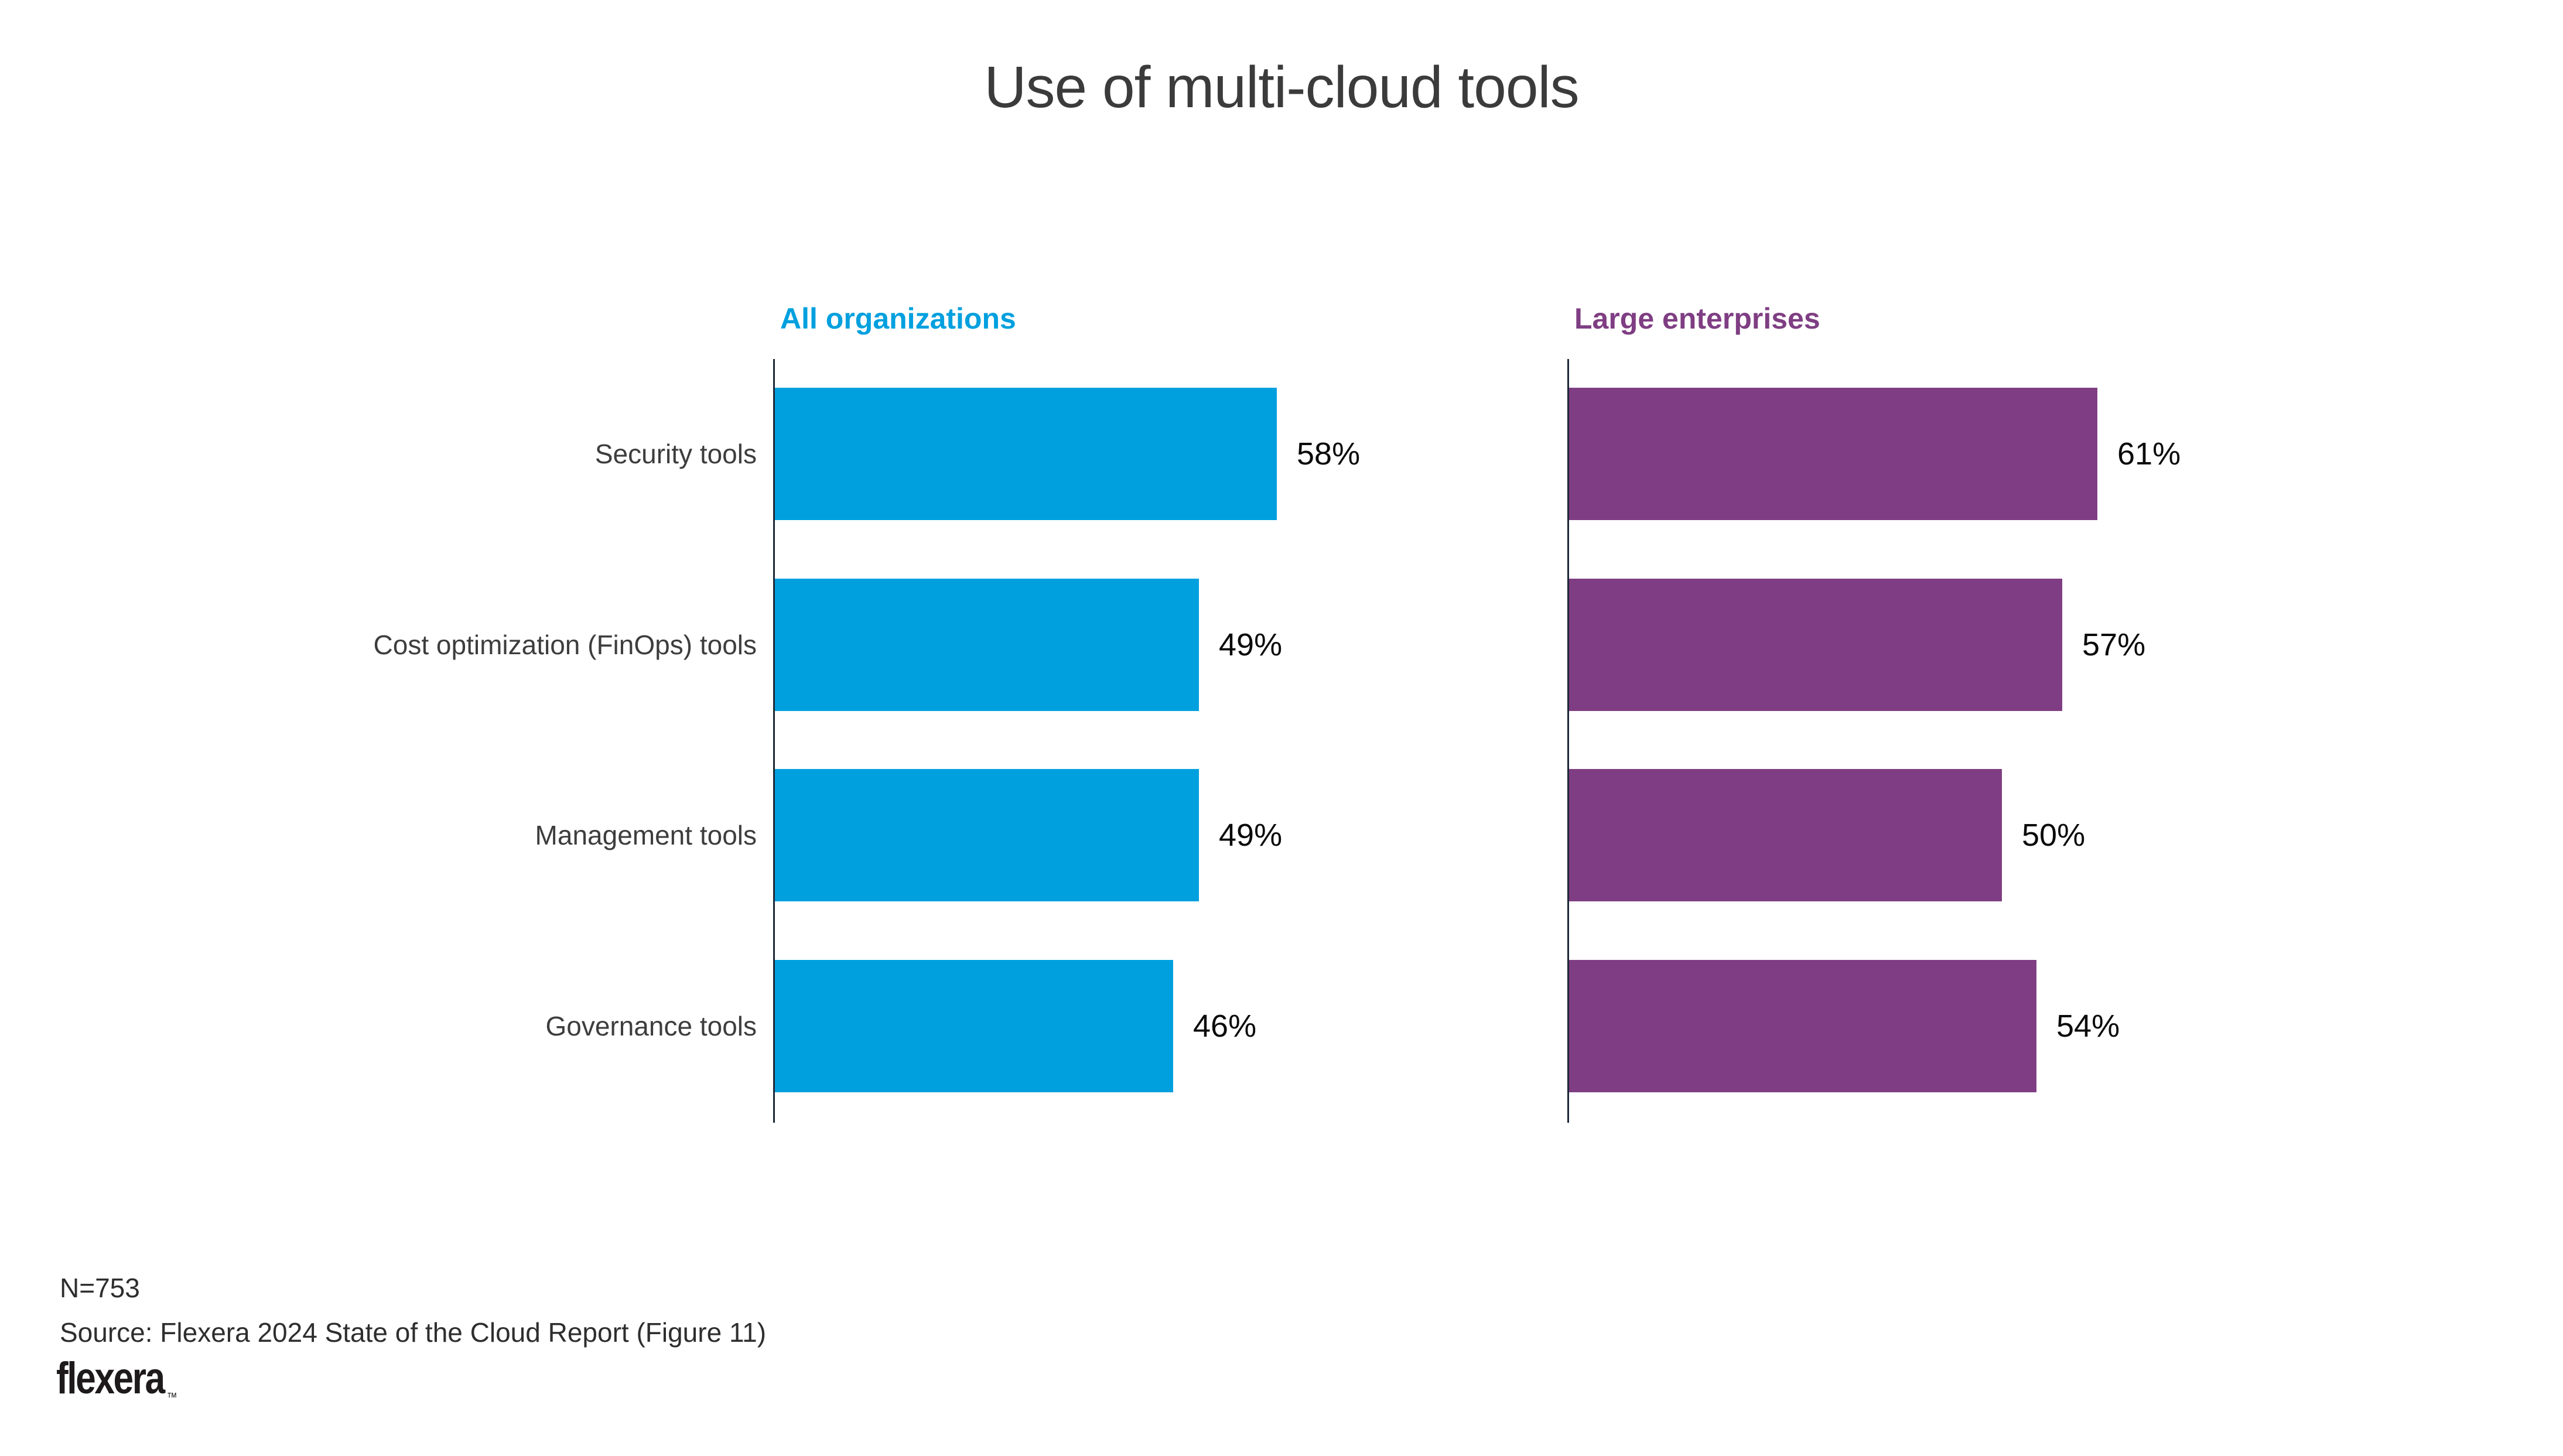  Describe the element at coordinates (1329, 453) in the screenshot. I see `value-label-security-tools-all-organizations: 58%` at that location.